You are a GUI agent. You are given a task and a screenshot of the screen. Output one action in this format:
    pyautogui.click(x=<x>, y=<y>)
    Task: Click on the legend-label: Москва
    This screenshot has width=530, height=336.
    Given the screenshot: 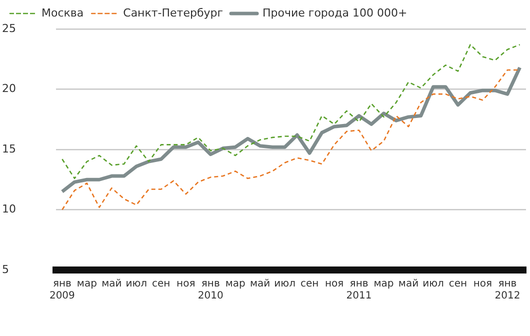 What is the action you would take?
    pyautogui.click(x=63, y=13)
    